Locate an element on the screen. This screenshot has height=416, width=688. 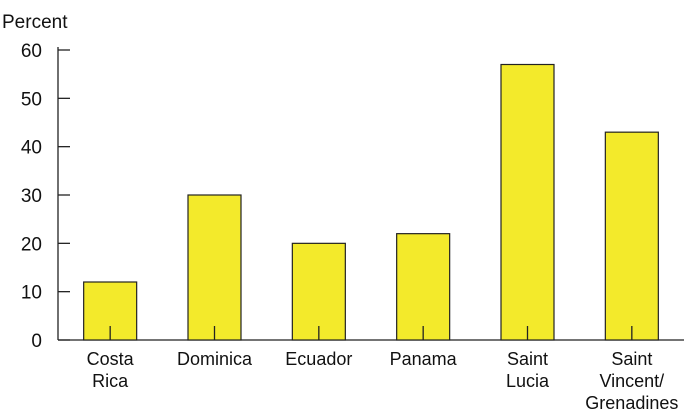
y-tick-label: 40 is located at coordinates (31, 148).